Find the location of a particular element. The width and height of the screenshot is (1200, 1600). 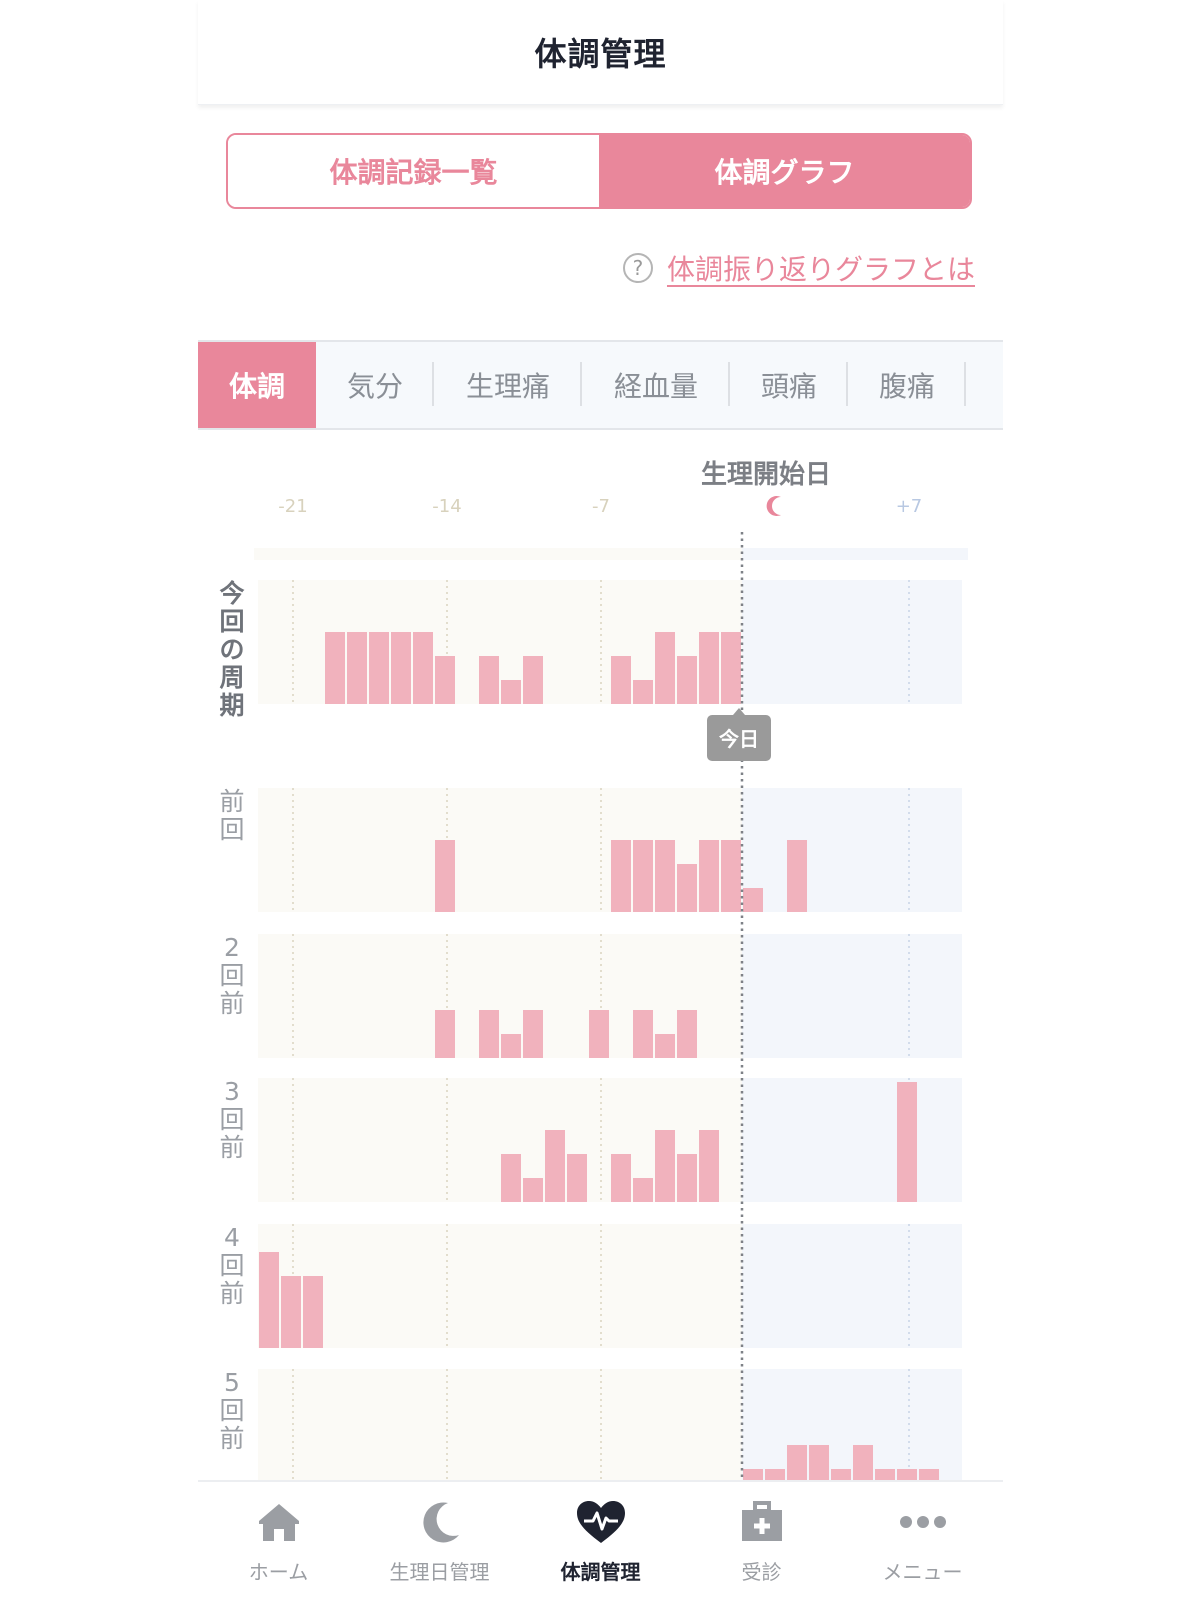

graph-help-link: ? 体調振り返りグラフとは is located at coordinates (798, 268).